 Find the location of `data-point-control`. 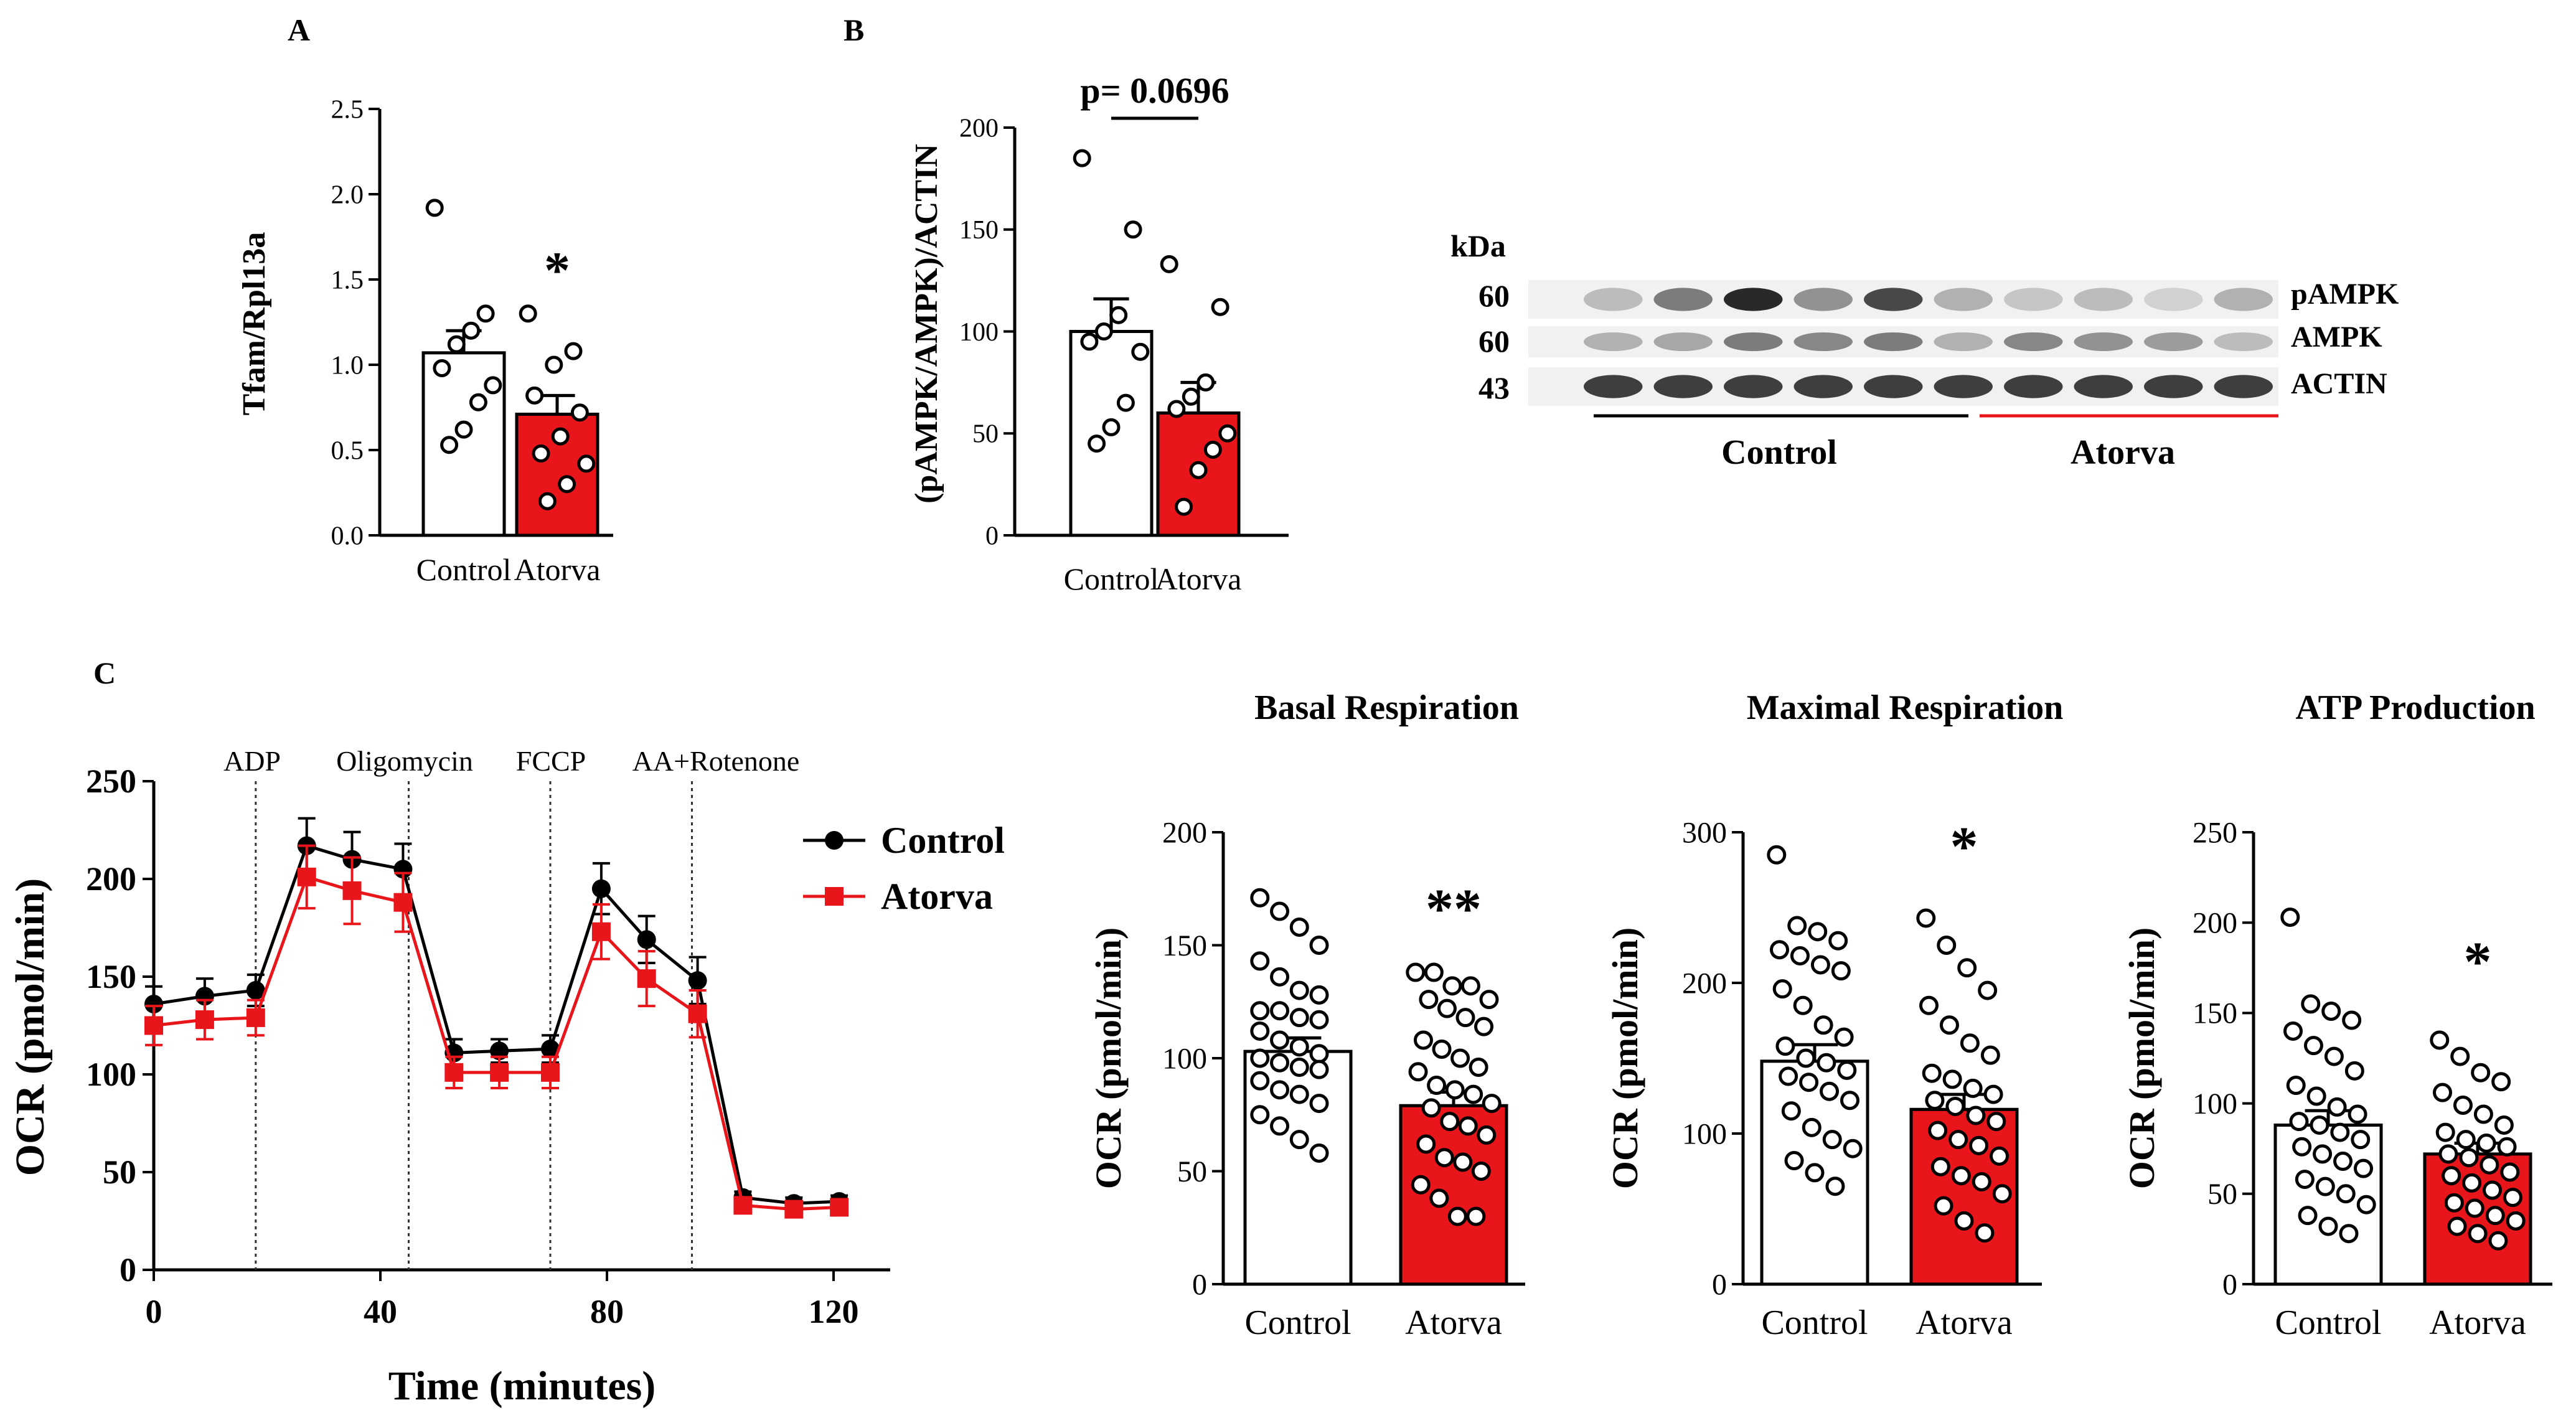

data-point-control is located at coordinates (550, 1049).